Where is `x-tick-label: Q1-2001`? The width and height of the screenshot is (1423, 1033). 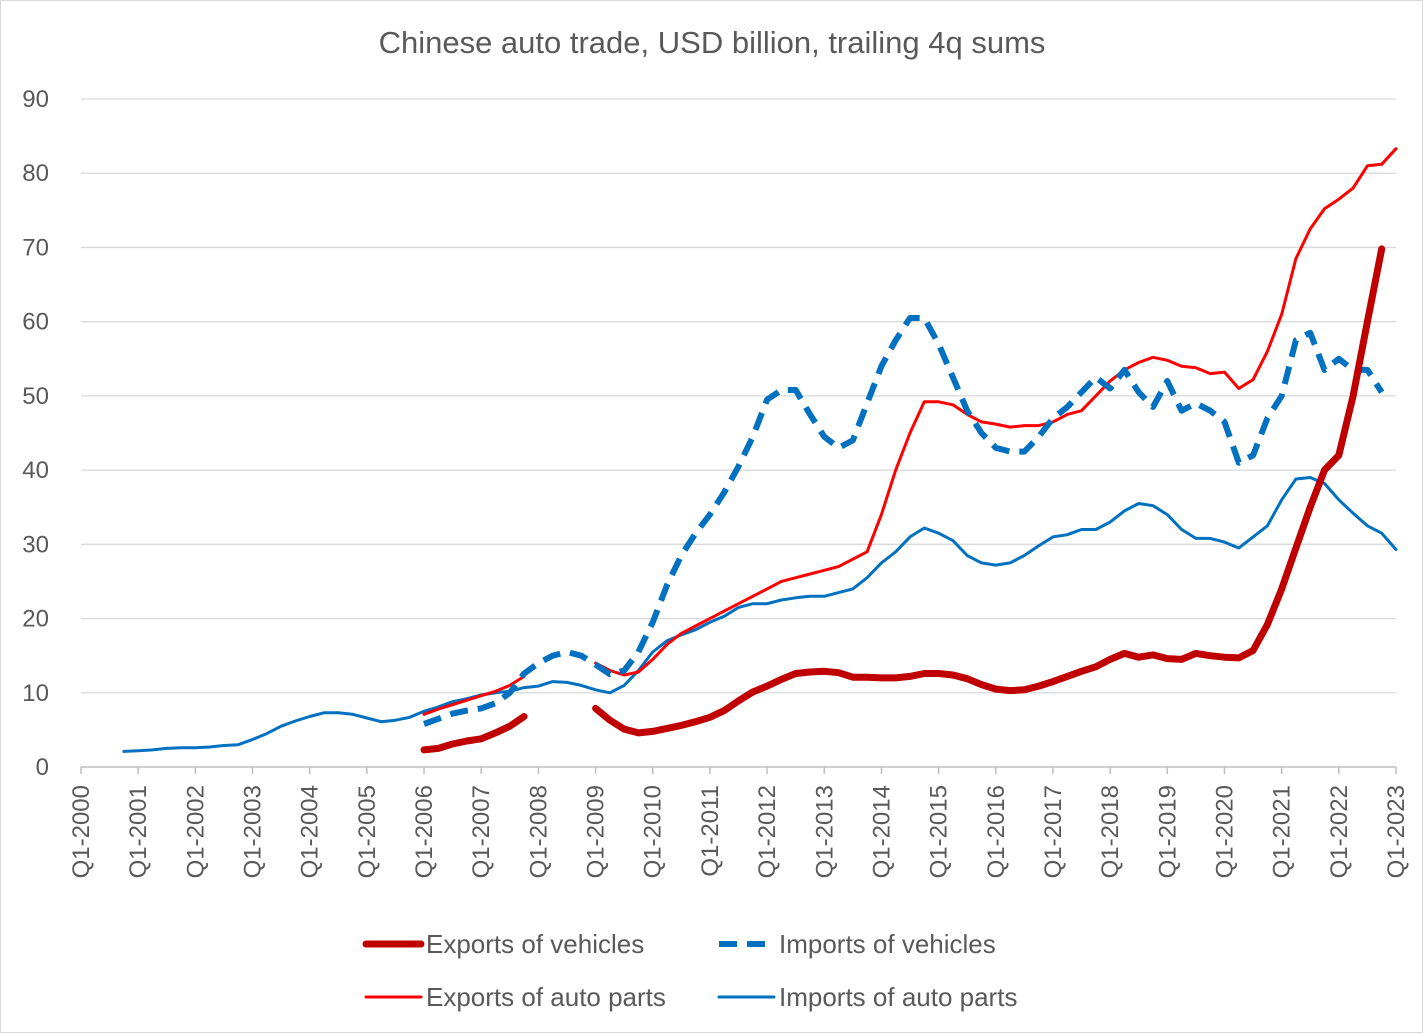 x-tick-label: Q1-2001 is located at coordinates (138, 831).